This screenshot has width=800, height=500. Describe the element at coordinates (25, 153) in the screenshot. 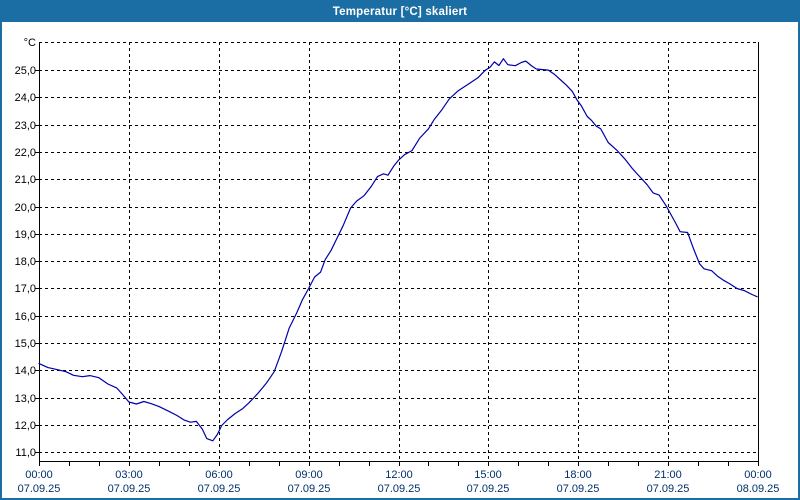

I see `y-tick-label: 22,0` at that location.